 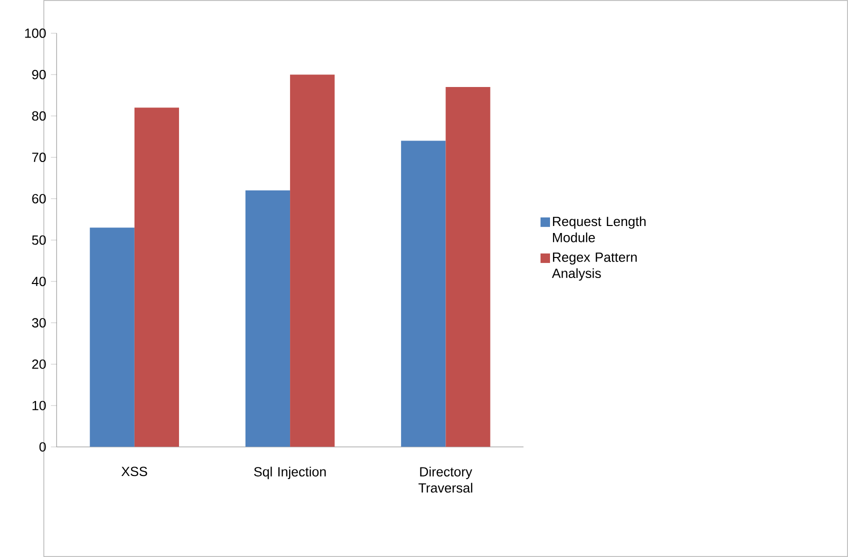 I want to click on y-tick-label: 100, so click(x=35, y=33).